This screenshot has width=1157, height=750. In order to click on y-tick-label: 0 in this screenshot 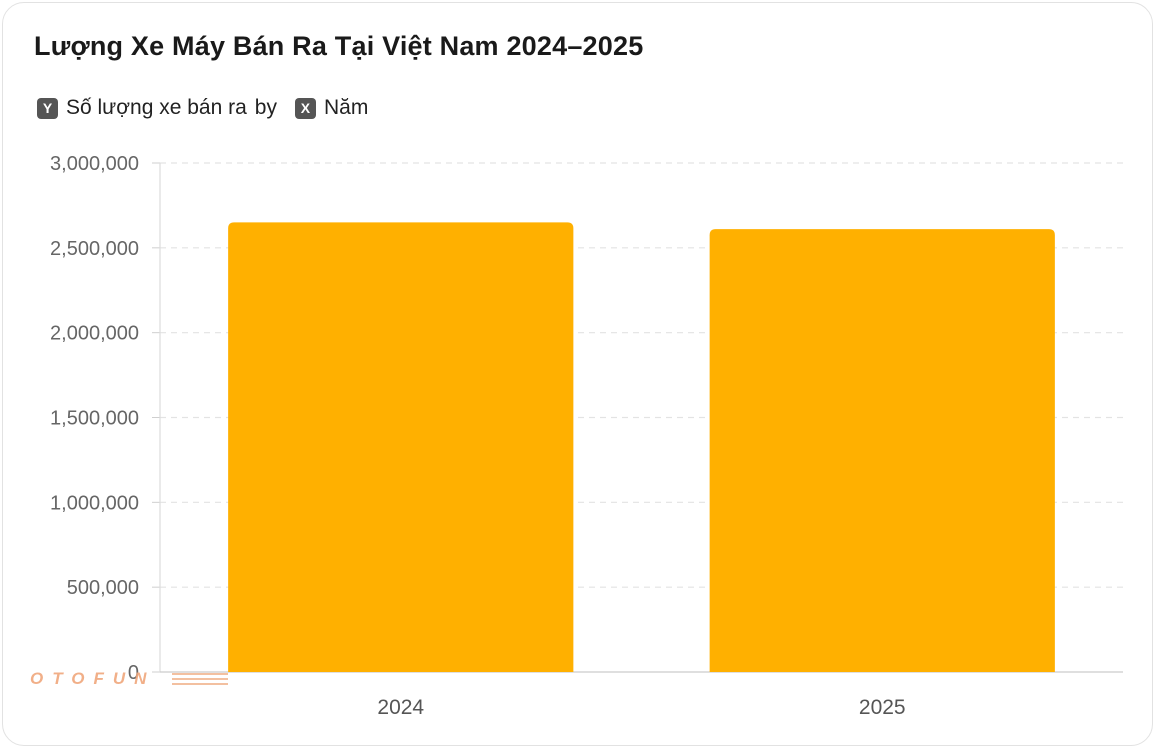, I will do `click(133, 673)`.